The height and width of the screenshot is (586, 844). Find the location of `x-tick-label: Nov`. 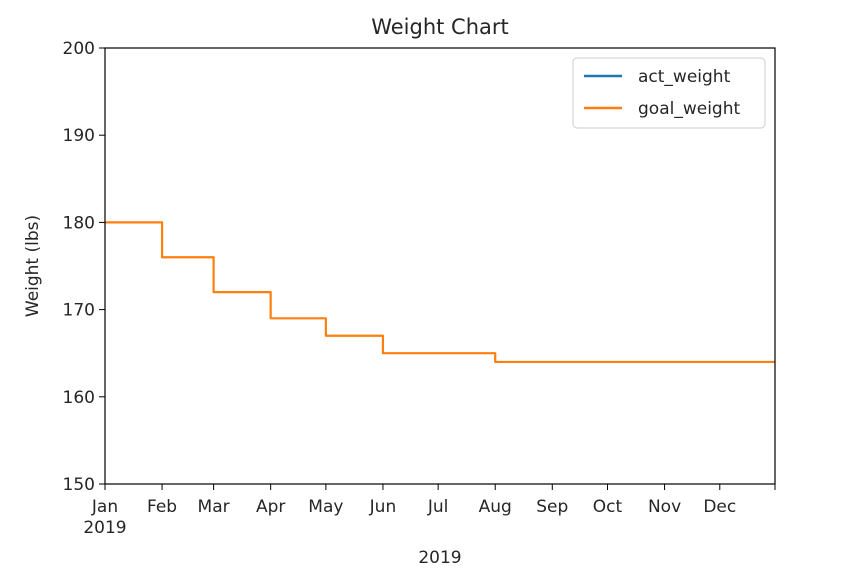

x-tick-label: Nov is located at coordinates (664, 507).